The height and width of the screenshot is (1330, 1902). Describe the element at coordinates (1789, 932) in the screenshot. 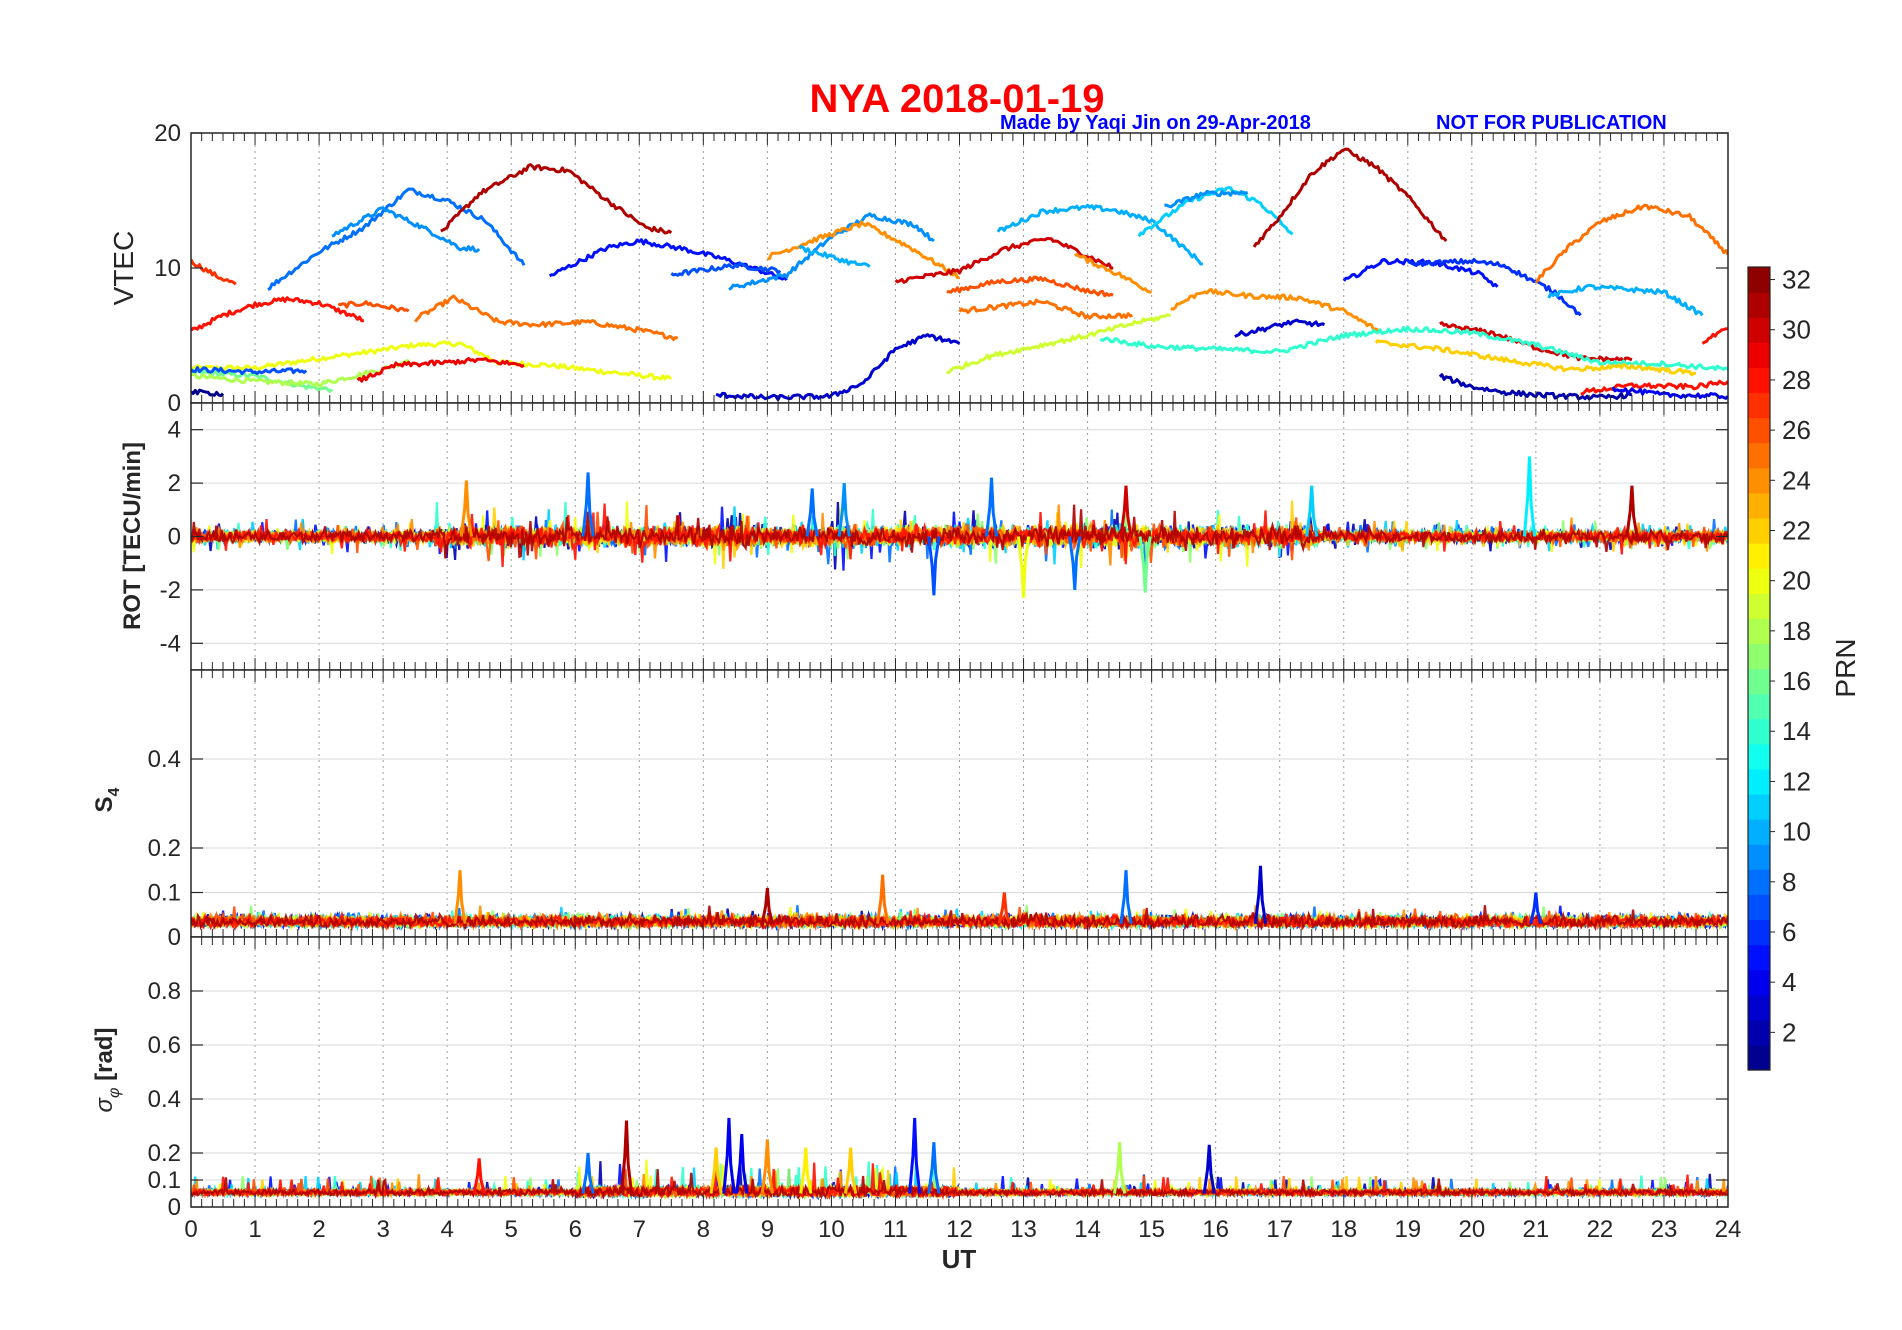

I see `colorbar-tick-label: 6` at that location.